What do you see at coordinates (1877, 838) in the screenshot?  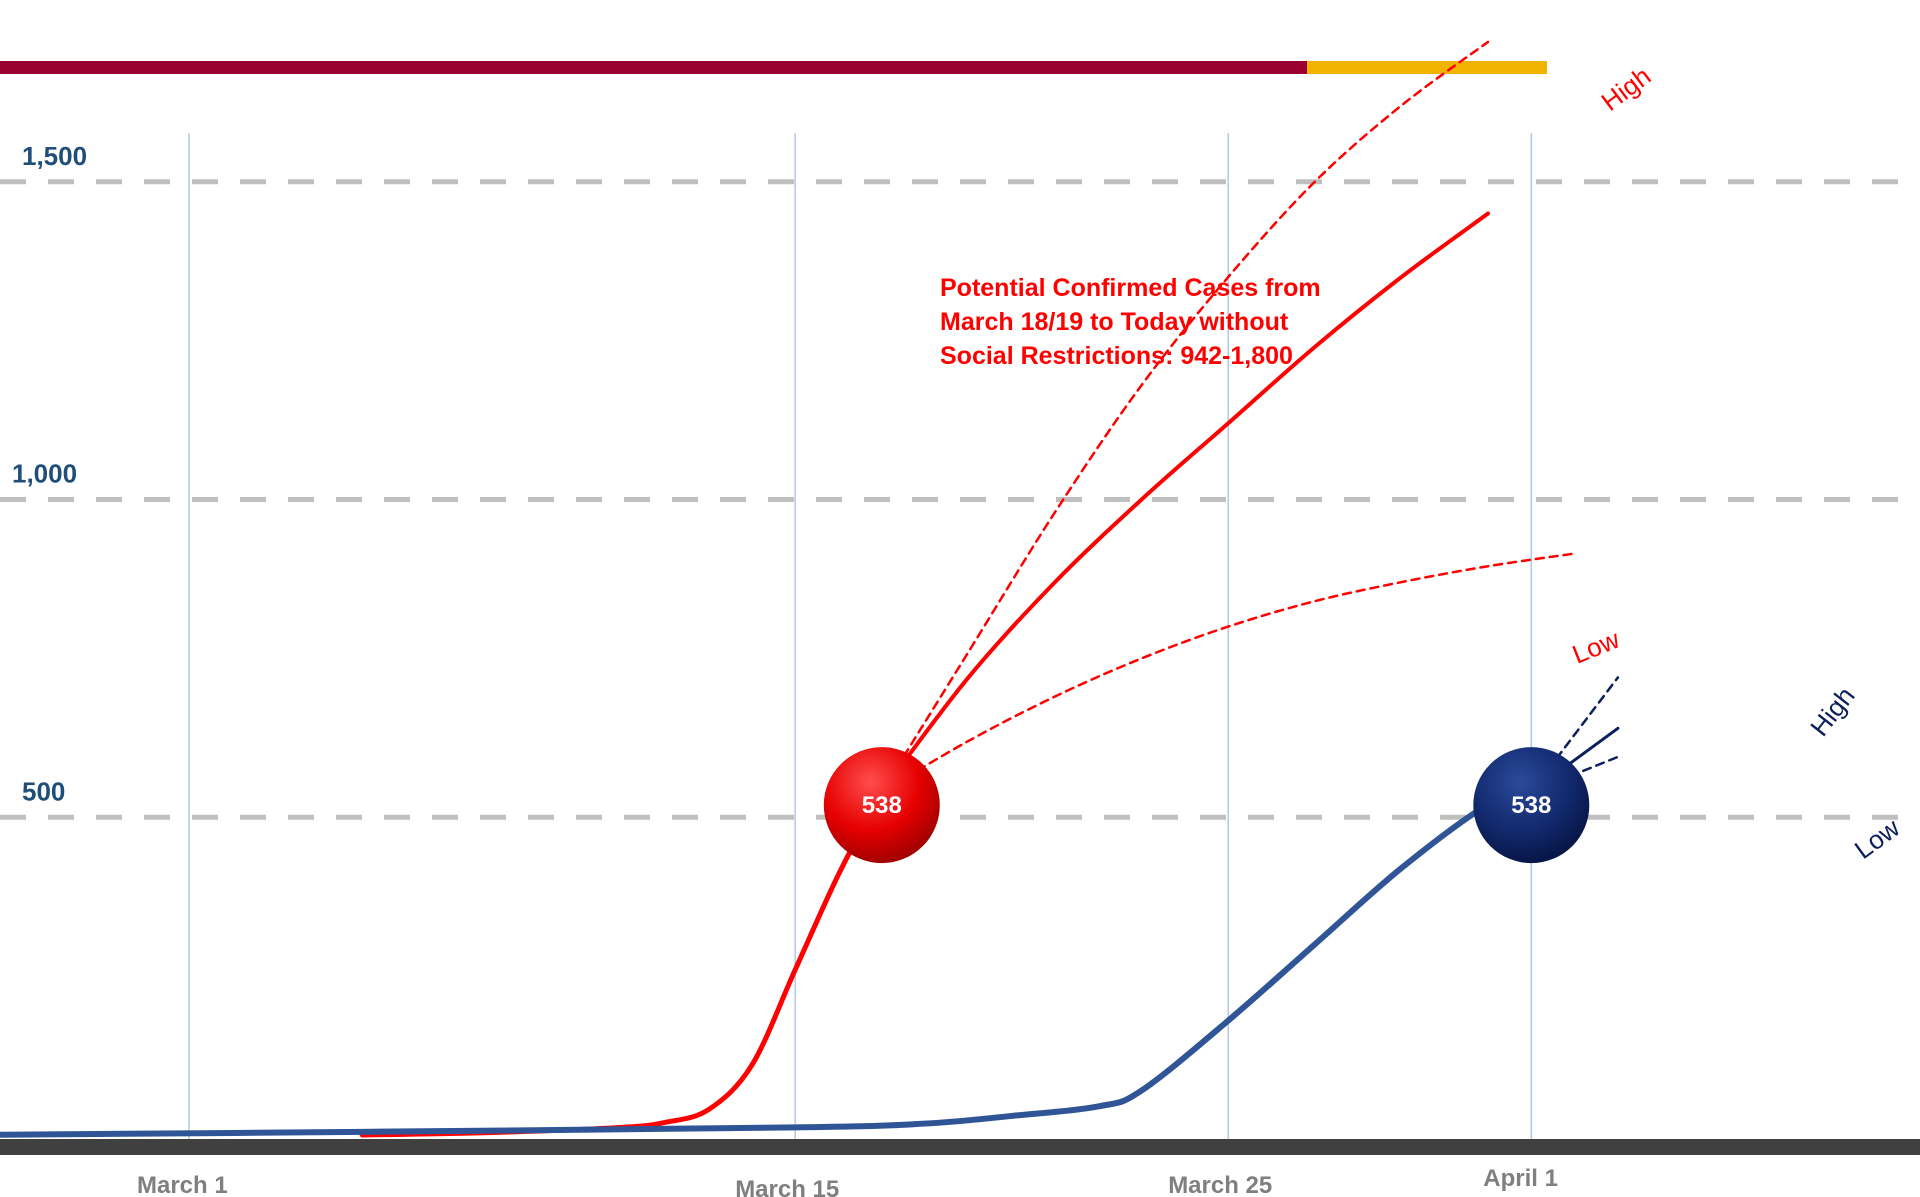 I see `blue-low-label: Low` at bounding box center [1877, 838].